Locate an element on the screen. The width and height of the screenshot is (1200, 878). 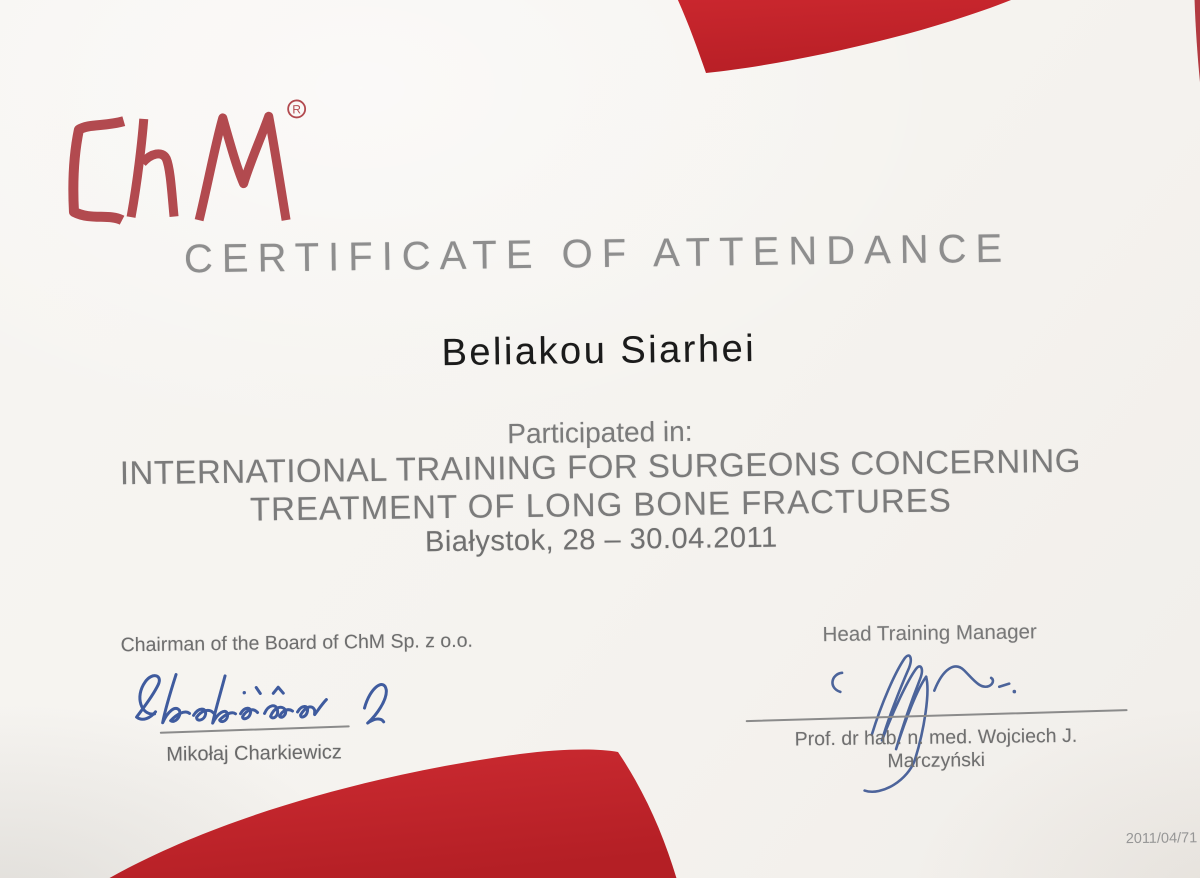
recipient-name: Beliakou Siarhei is located at coordinates (599, 351).